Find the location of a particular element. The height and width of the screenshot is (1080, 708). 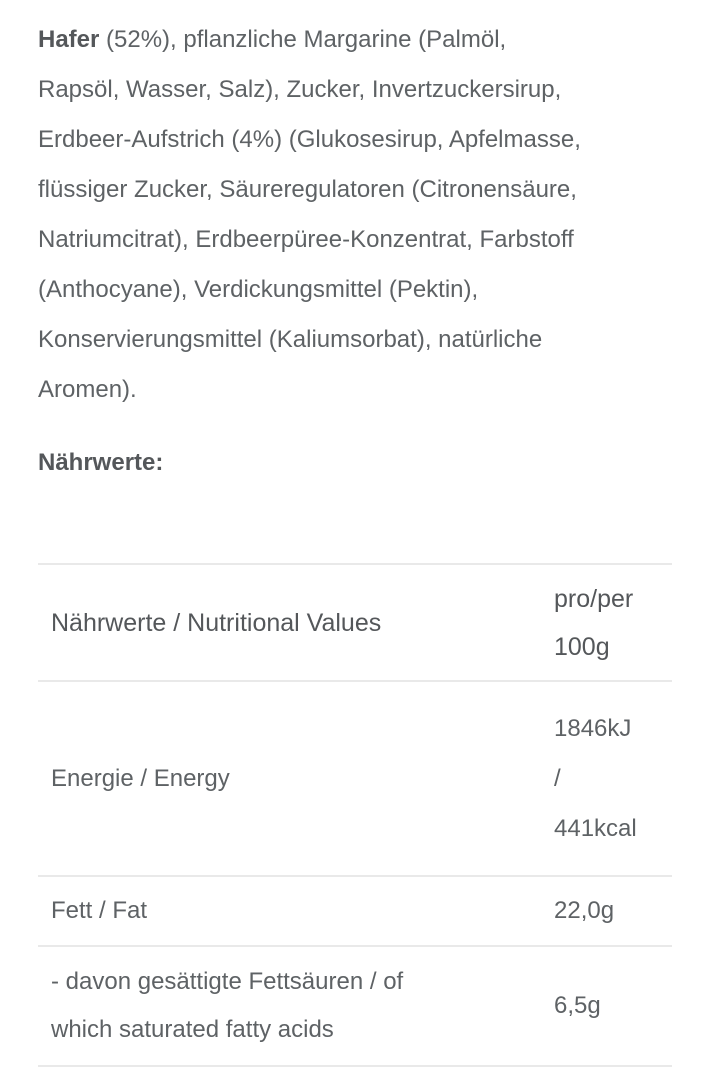

ingredients-line: Aromen). is located at coordinates (87, 389).